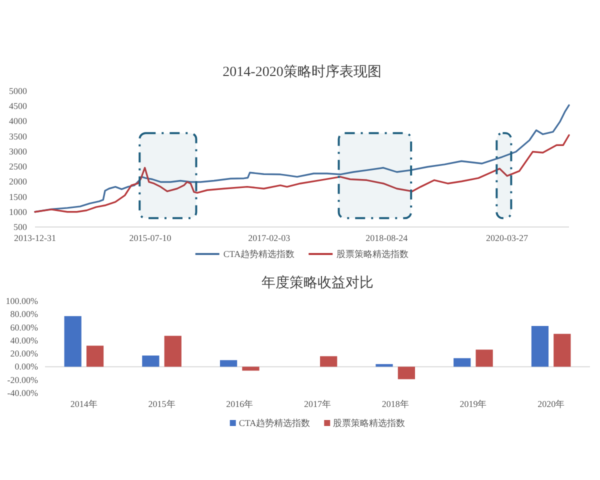 Image resolution: width=600 pixels, height=480 pixels. Describe the element at coordinates (269, 238) in the screenshot. I see `x-tick-label: 2017-02-03` at that location.